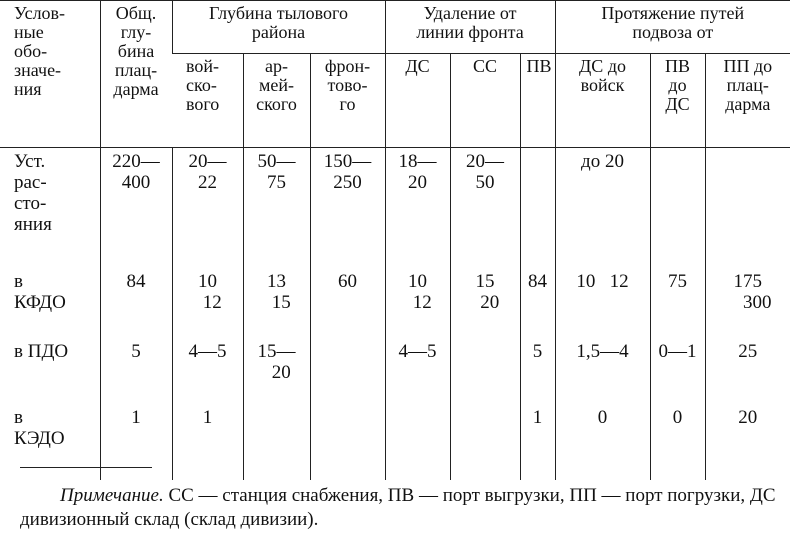 The height and width of the screenshot is (541, 790). What do you see at coordinates (347, 207) in the screenshot?
I see `cell: 150— 250` at bounding box center [347, 207].